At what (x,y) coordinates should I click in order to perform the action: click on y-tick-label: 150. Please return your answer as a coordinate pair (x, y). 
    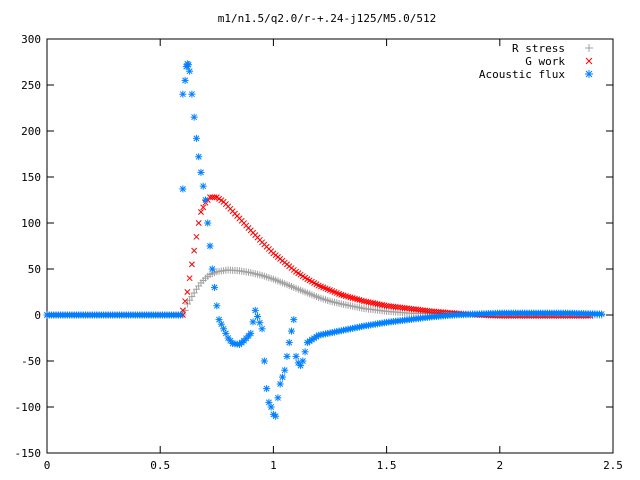
    Looking at the image, I should click on (31, 177).